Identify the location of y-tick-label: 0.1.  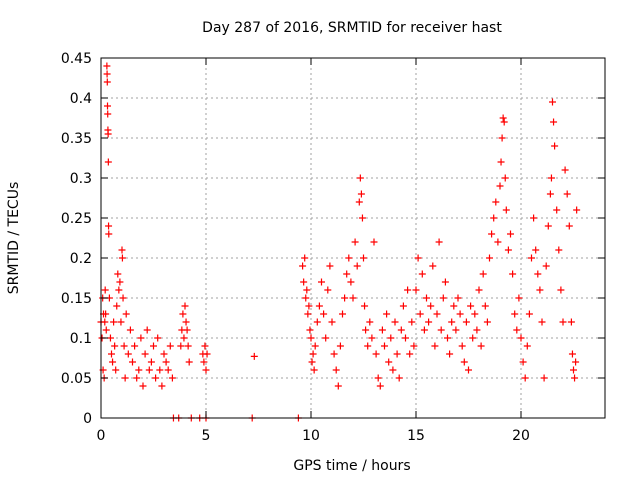
(81, 339).